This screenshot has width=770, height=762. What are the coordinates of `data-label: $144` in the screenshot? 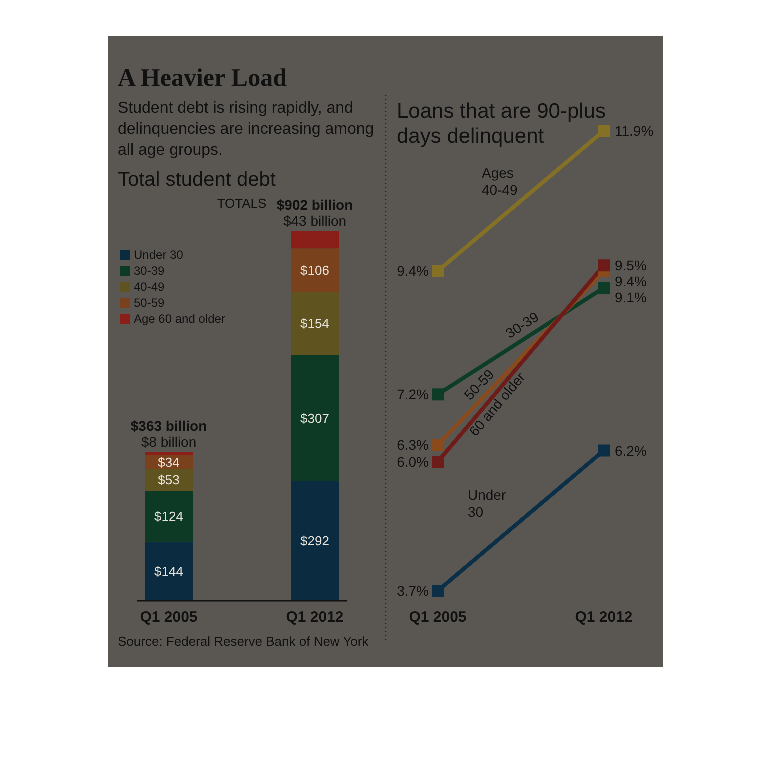 It's located at (169, 571).